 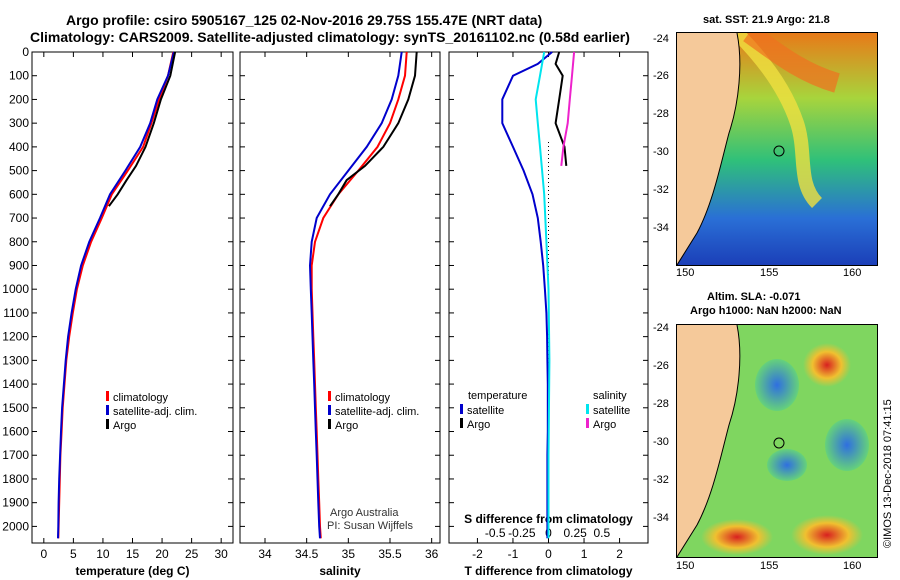 What do you see at coordinates (25, 52) in the screenshot?
I see `y-tick-label: 0` at bounding box center [25, 52].